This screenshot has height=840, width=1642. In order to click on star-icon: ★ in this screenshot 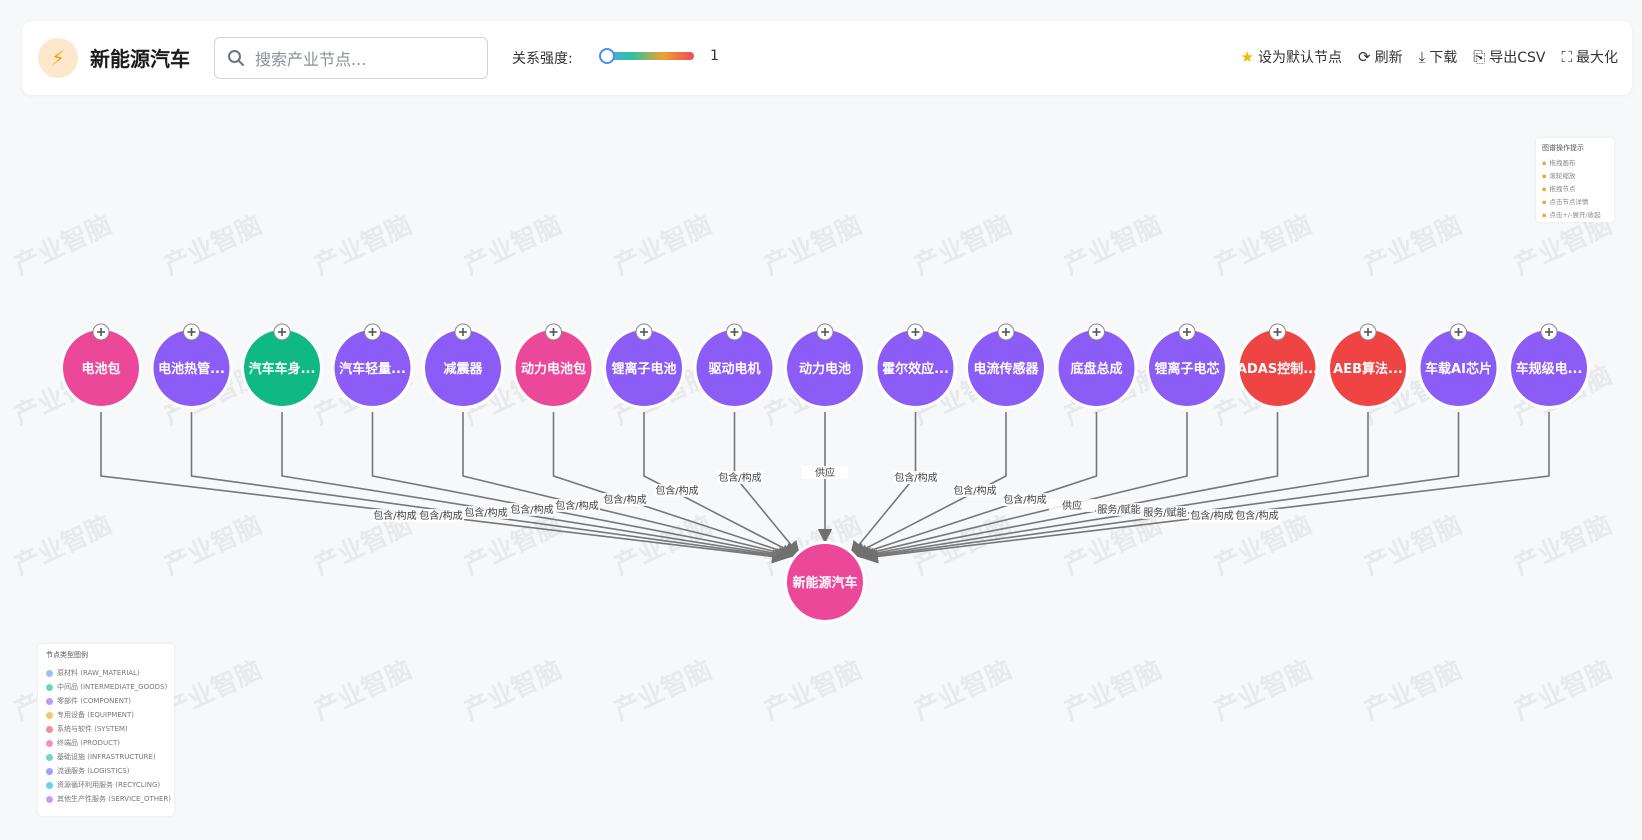, I will do `click(1247, 57)`.